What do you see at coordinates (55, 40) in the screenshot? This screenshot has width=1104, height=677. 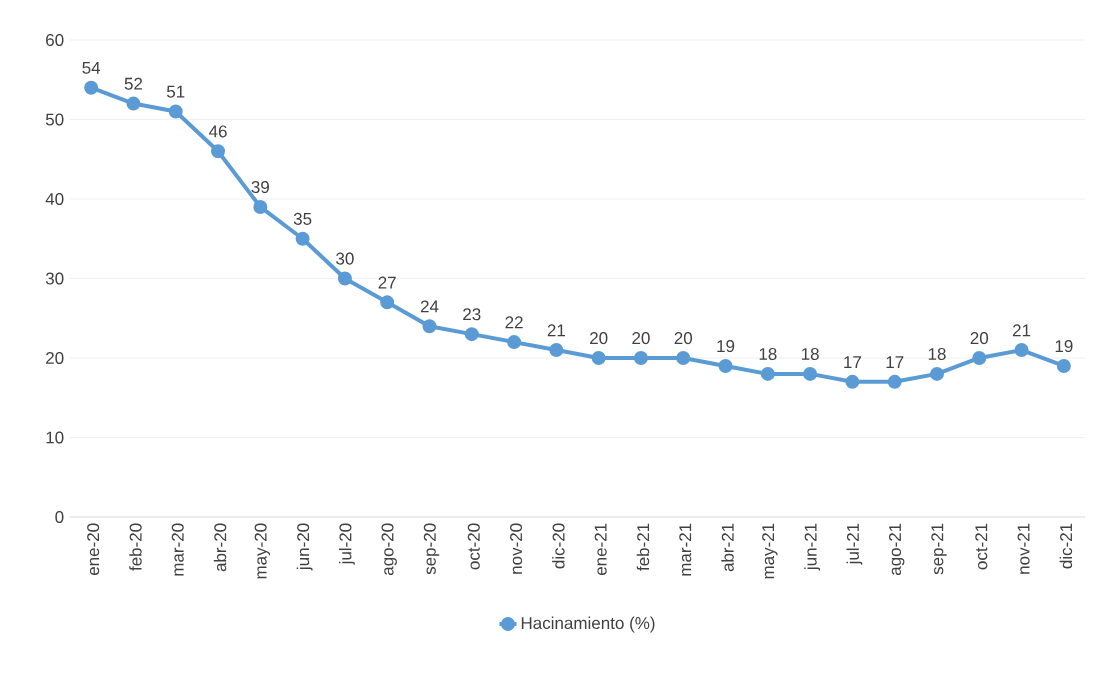 I see `y-tick-label: 60` at bounding box center [55, 40].